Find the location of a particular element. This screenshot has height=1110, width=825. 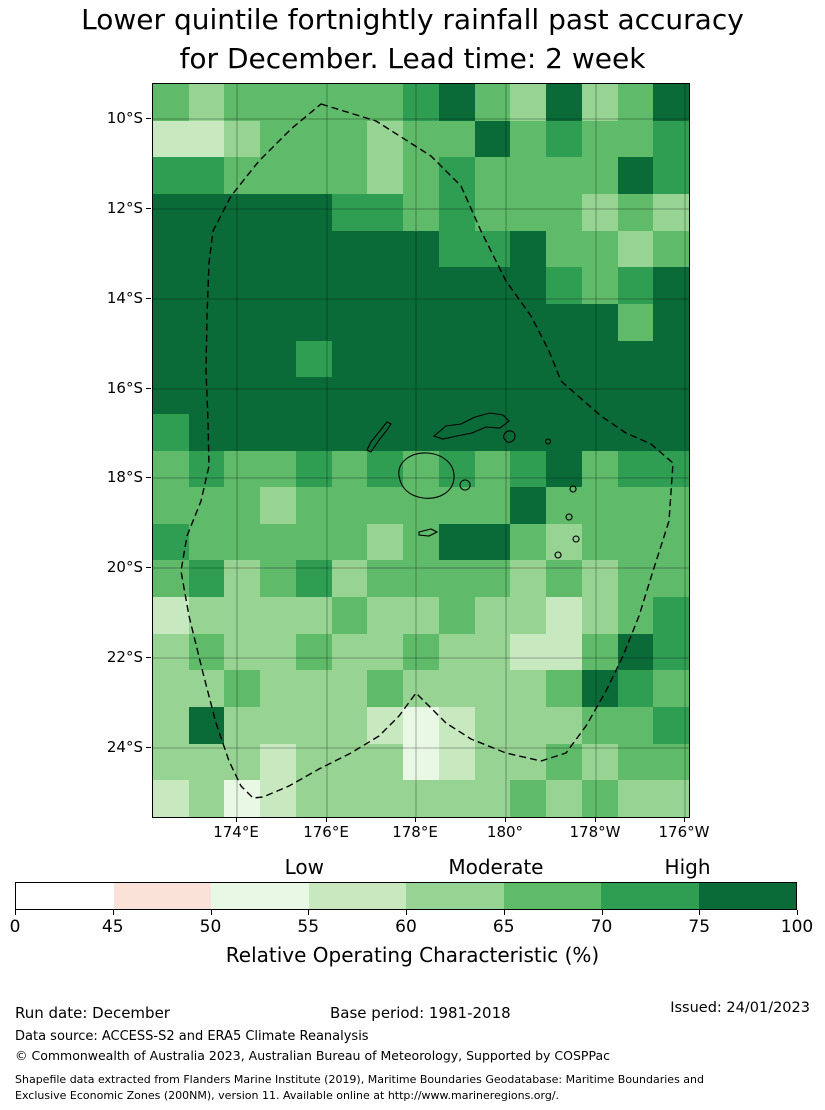

island-taveuni is located at coordinates (509, 436).